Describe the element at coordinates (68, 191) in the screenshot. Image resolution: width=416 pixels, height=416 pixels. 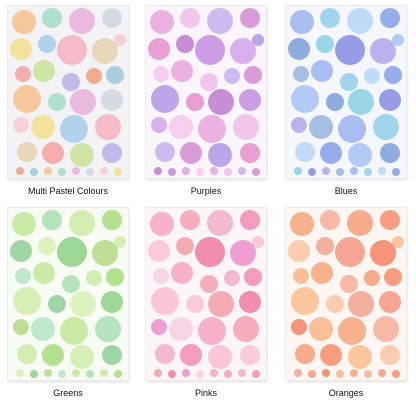
I see `sheet-caption: Multi Pastel Colours` at that location.